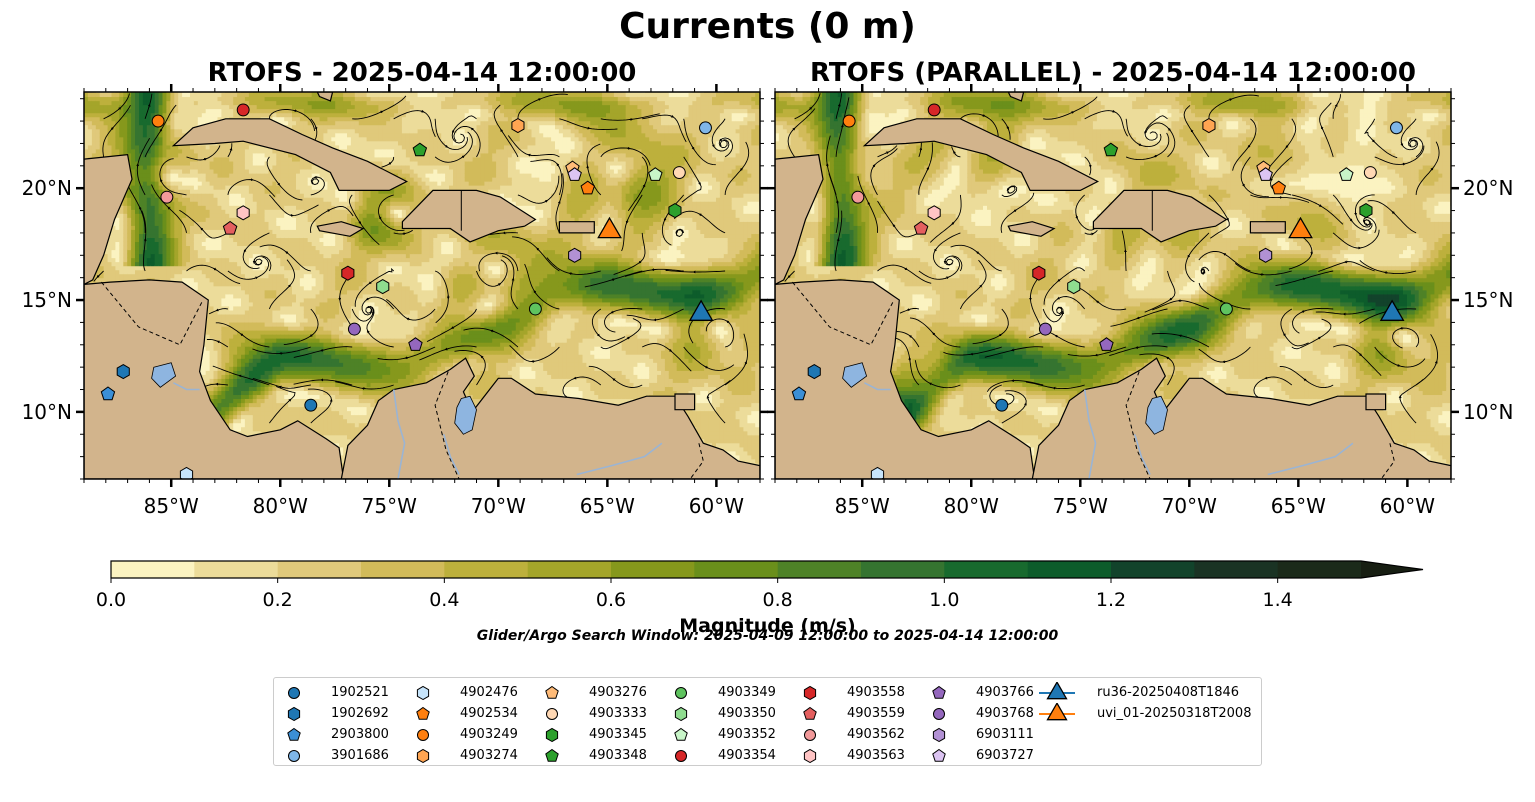 The image size is (1535, 802). Describe the element at coordinates (498, 506) in the screenshot. I see `x-tick-label: 70°W` at that location.